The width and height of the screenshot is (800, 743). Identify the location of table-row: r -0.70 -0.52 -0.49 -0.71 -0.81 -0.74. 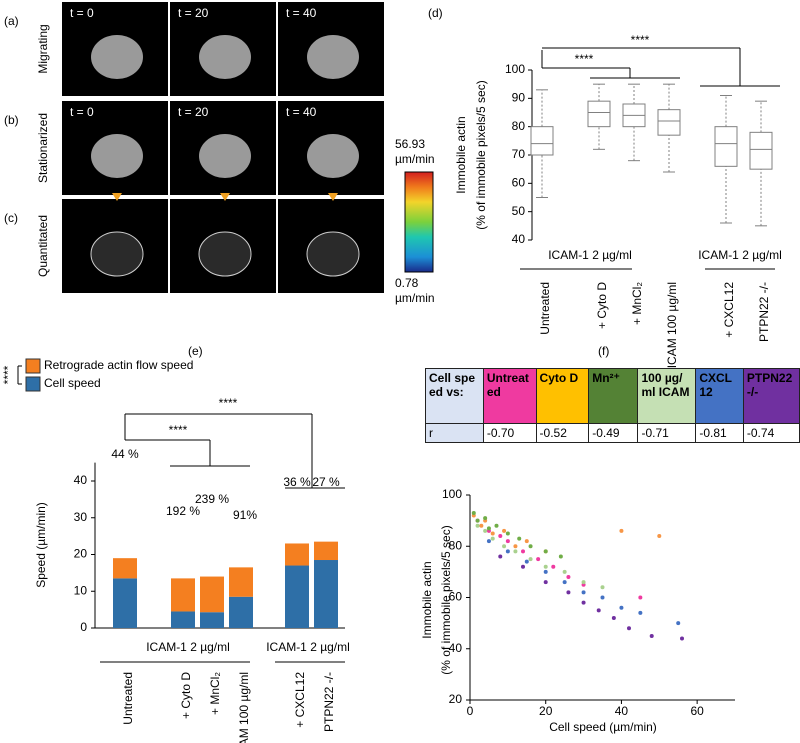
(612, 433).